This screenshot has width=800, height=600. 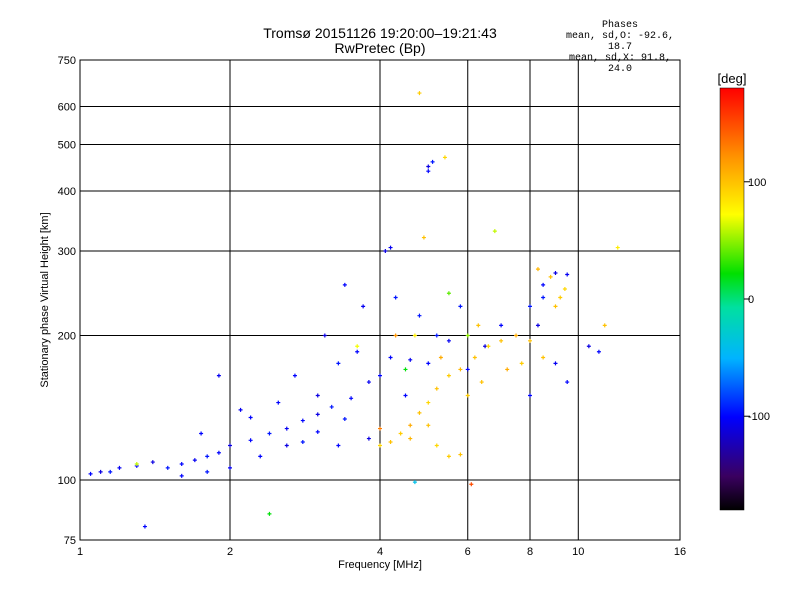 I want to click on y-tick-label: 200, so click(x=67, y=337).